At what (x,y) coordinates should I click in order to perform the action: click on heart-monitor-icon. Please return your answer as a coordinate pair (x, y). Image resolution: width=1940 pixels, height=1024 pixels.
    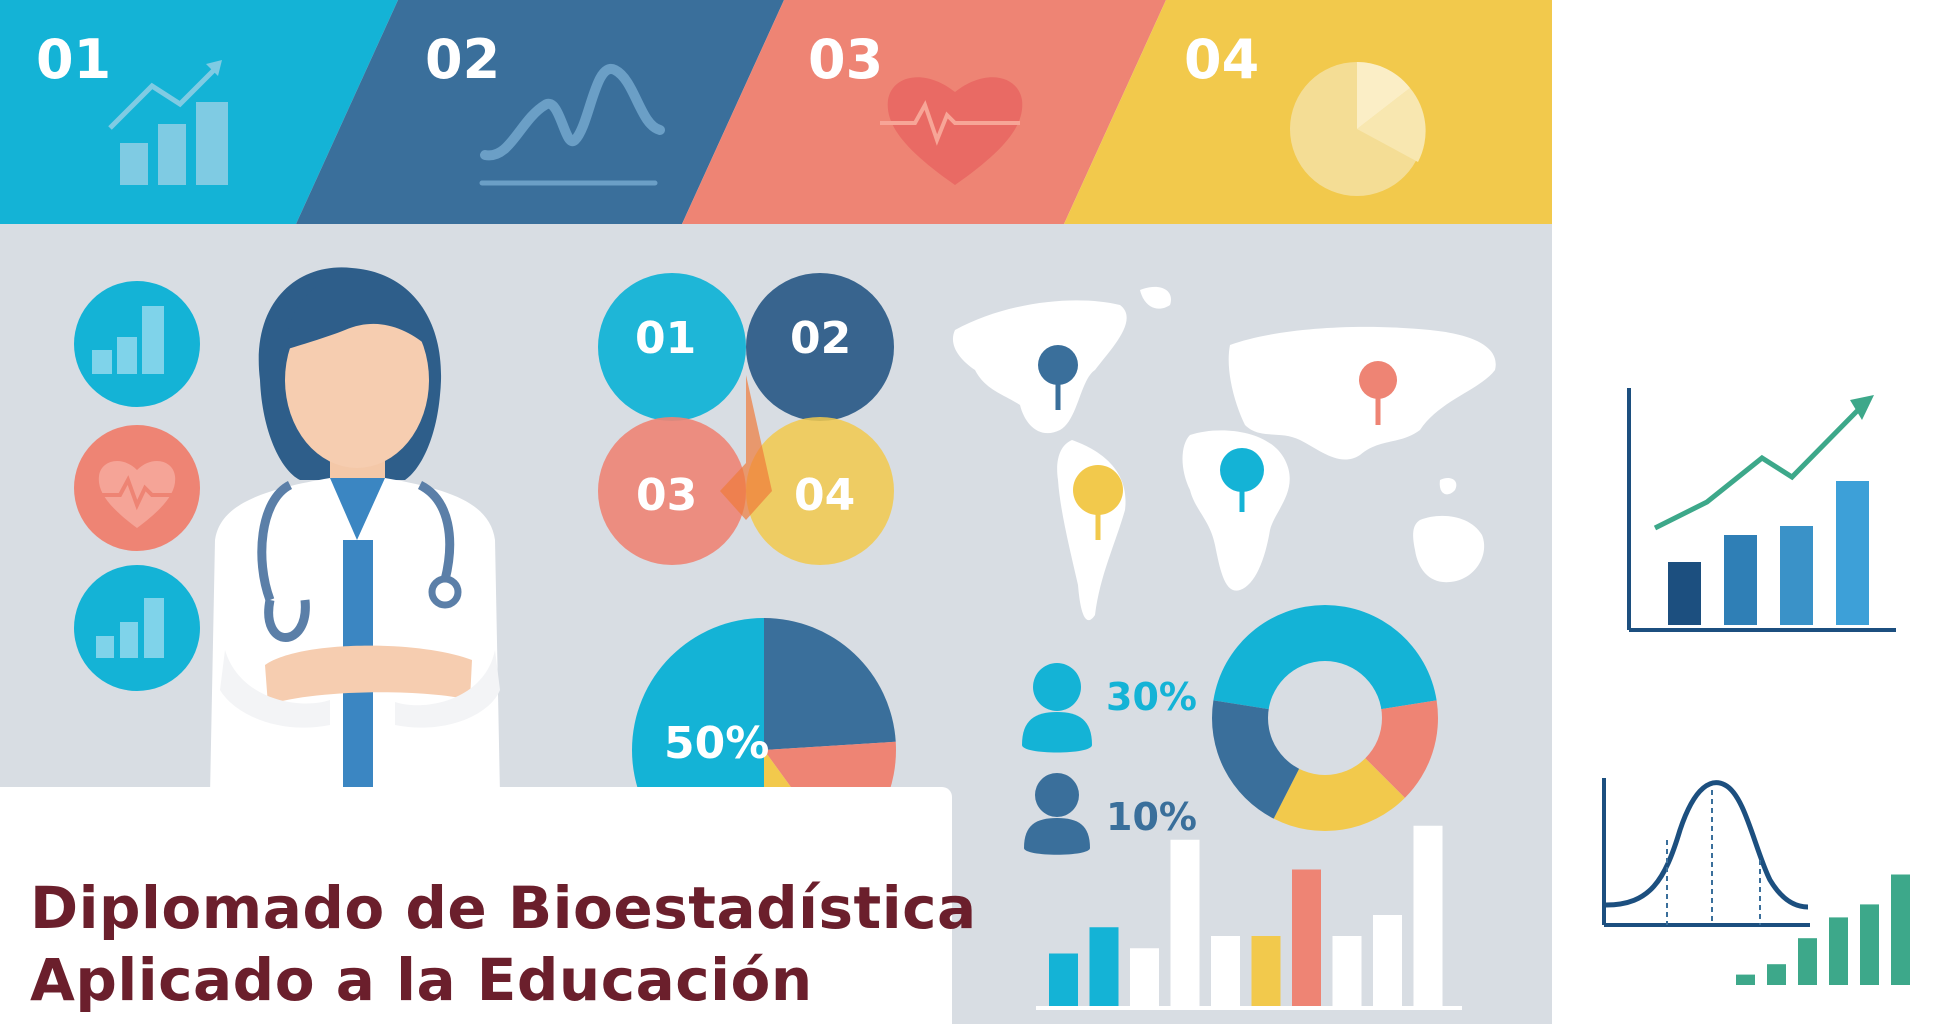
    Looking at the image, I should click on (137, 494).